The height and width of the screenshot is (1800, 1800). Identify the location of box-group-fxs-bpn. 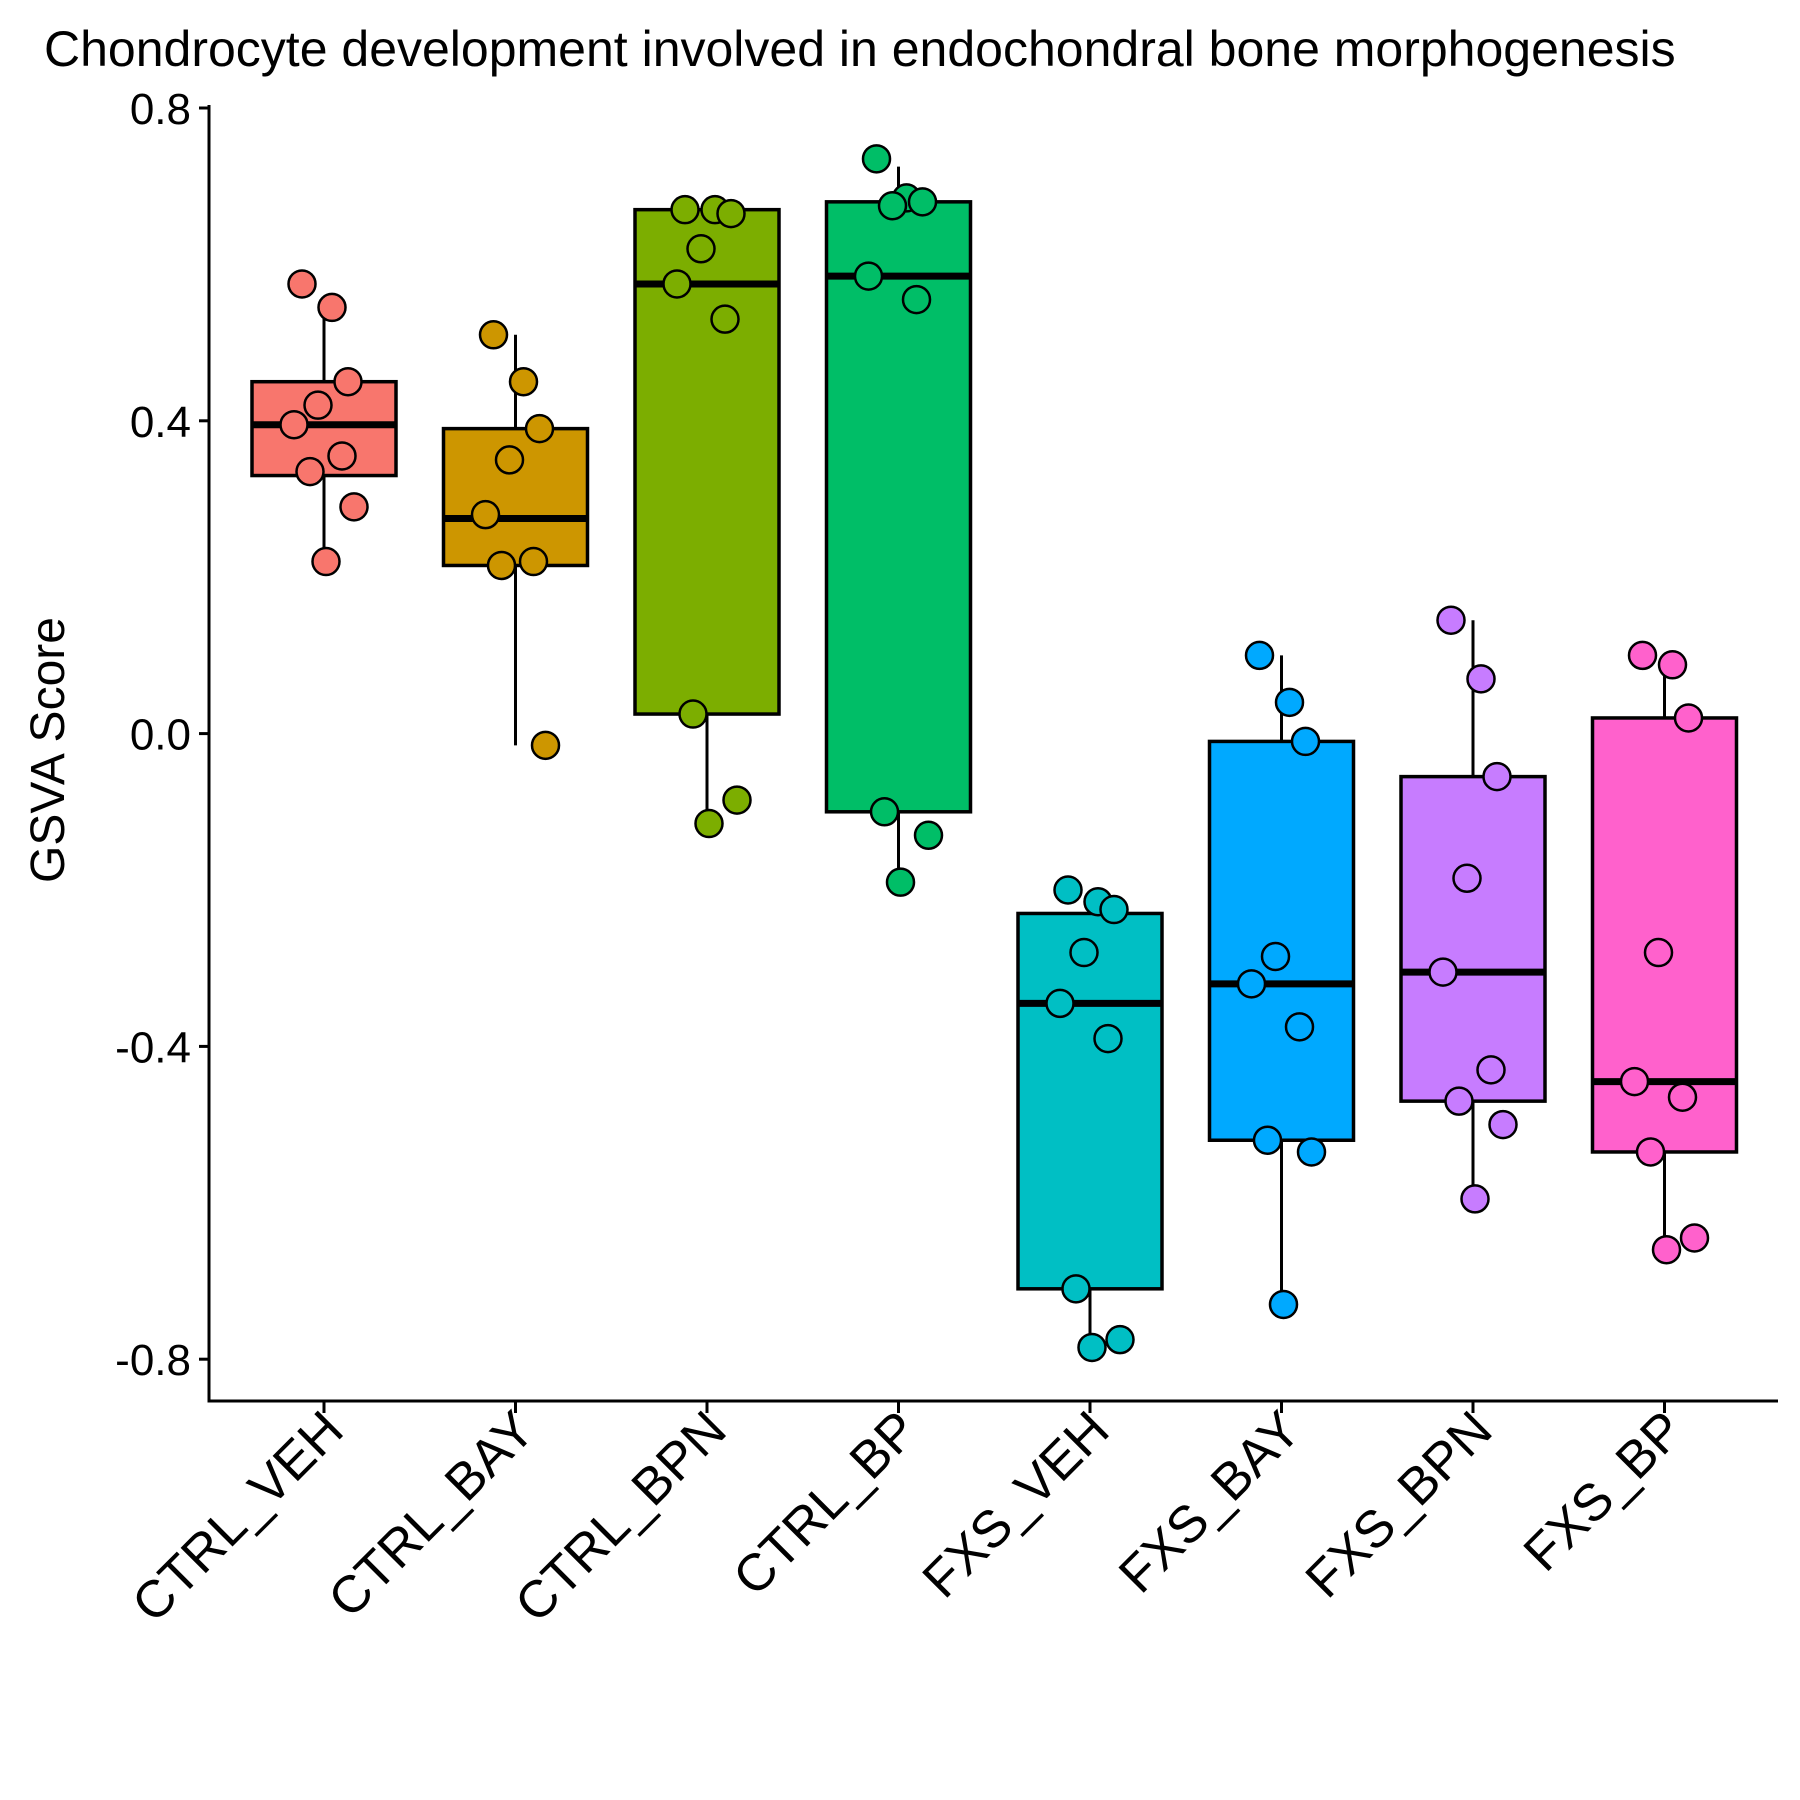
(1473, 909).